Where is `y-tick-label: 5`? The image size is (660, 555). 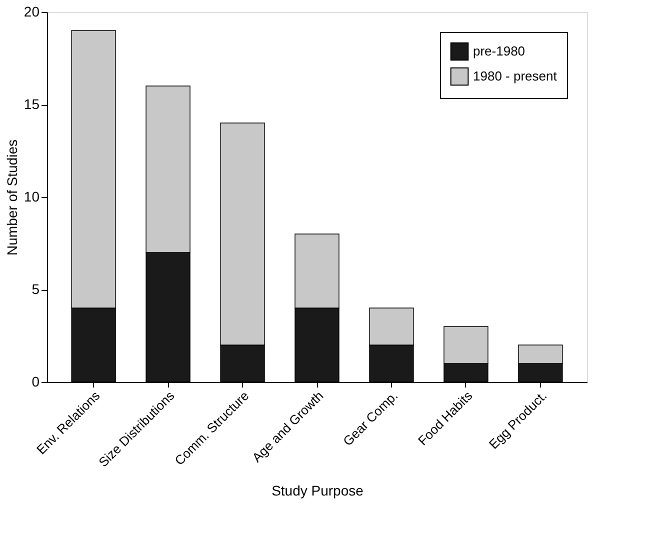
y-tick-label: 5 is located at coordinates (36, 289).